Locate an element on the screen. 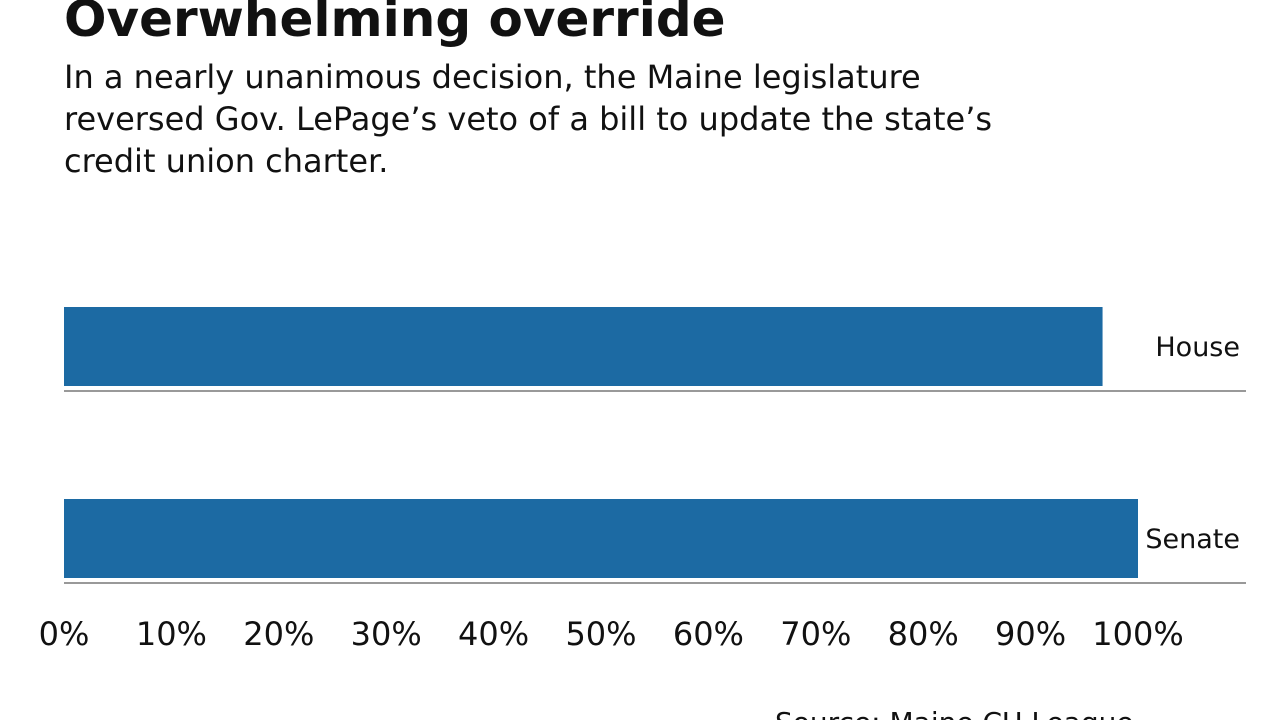 This screenshot has width=1280, height=720. x-tick-label: 50% is located at coordinates (600, 634).